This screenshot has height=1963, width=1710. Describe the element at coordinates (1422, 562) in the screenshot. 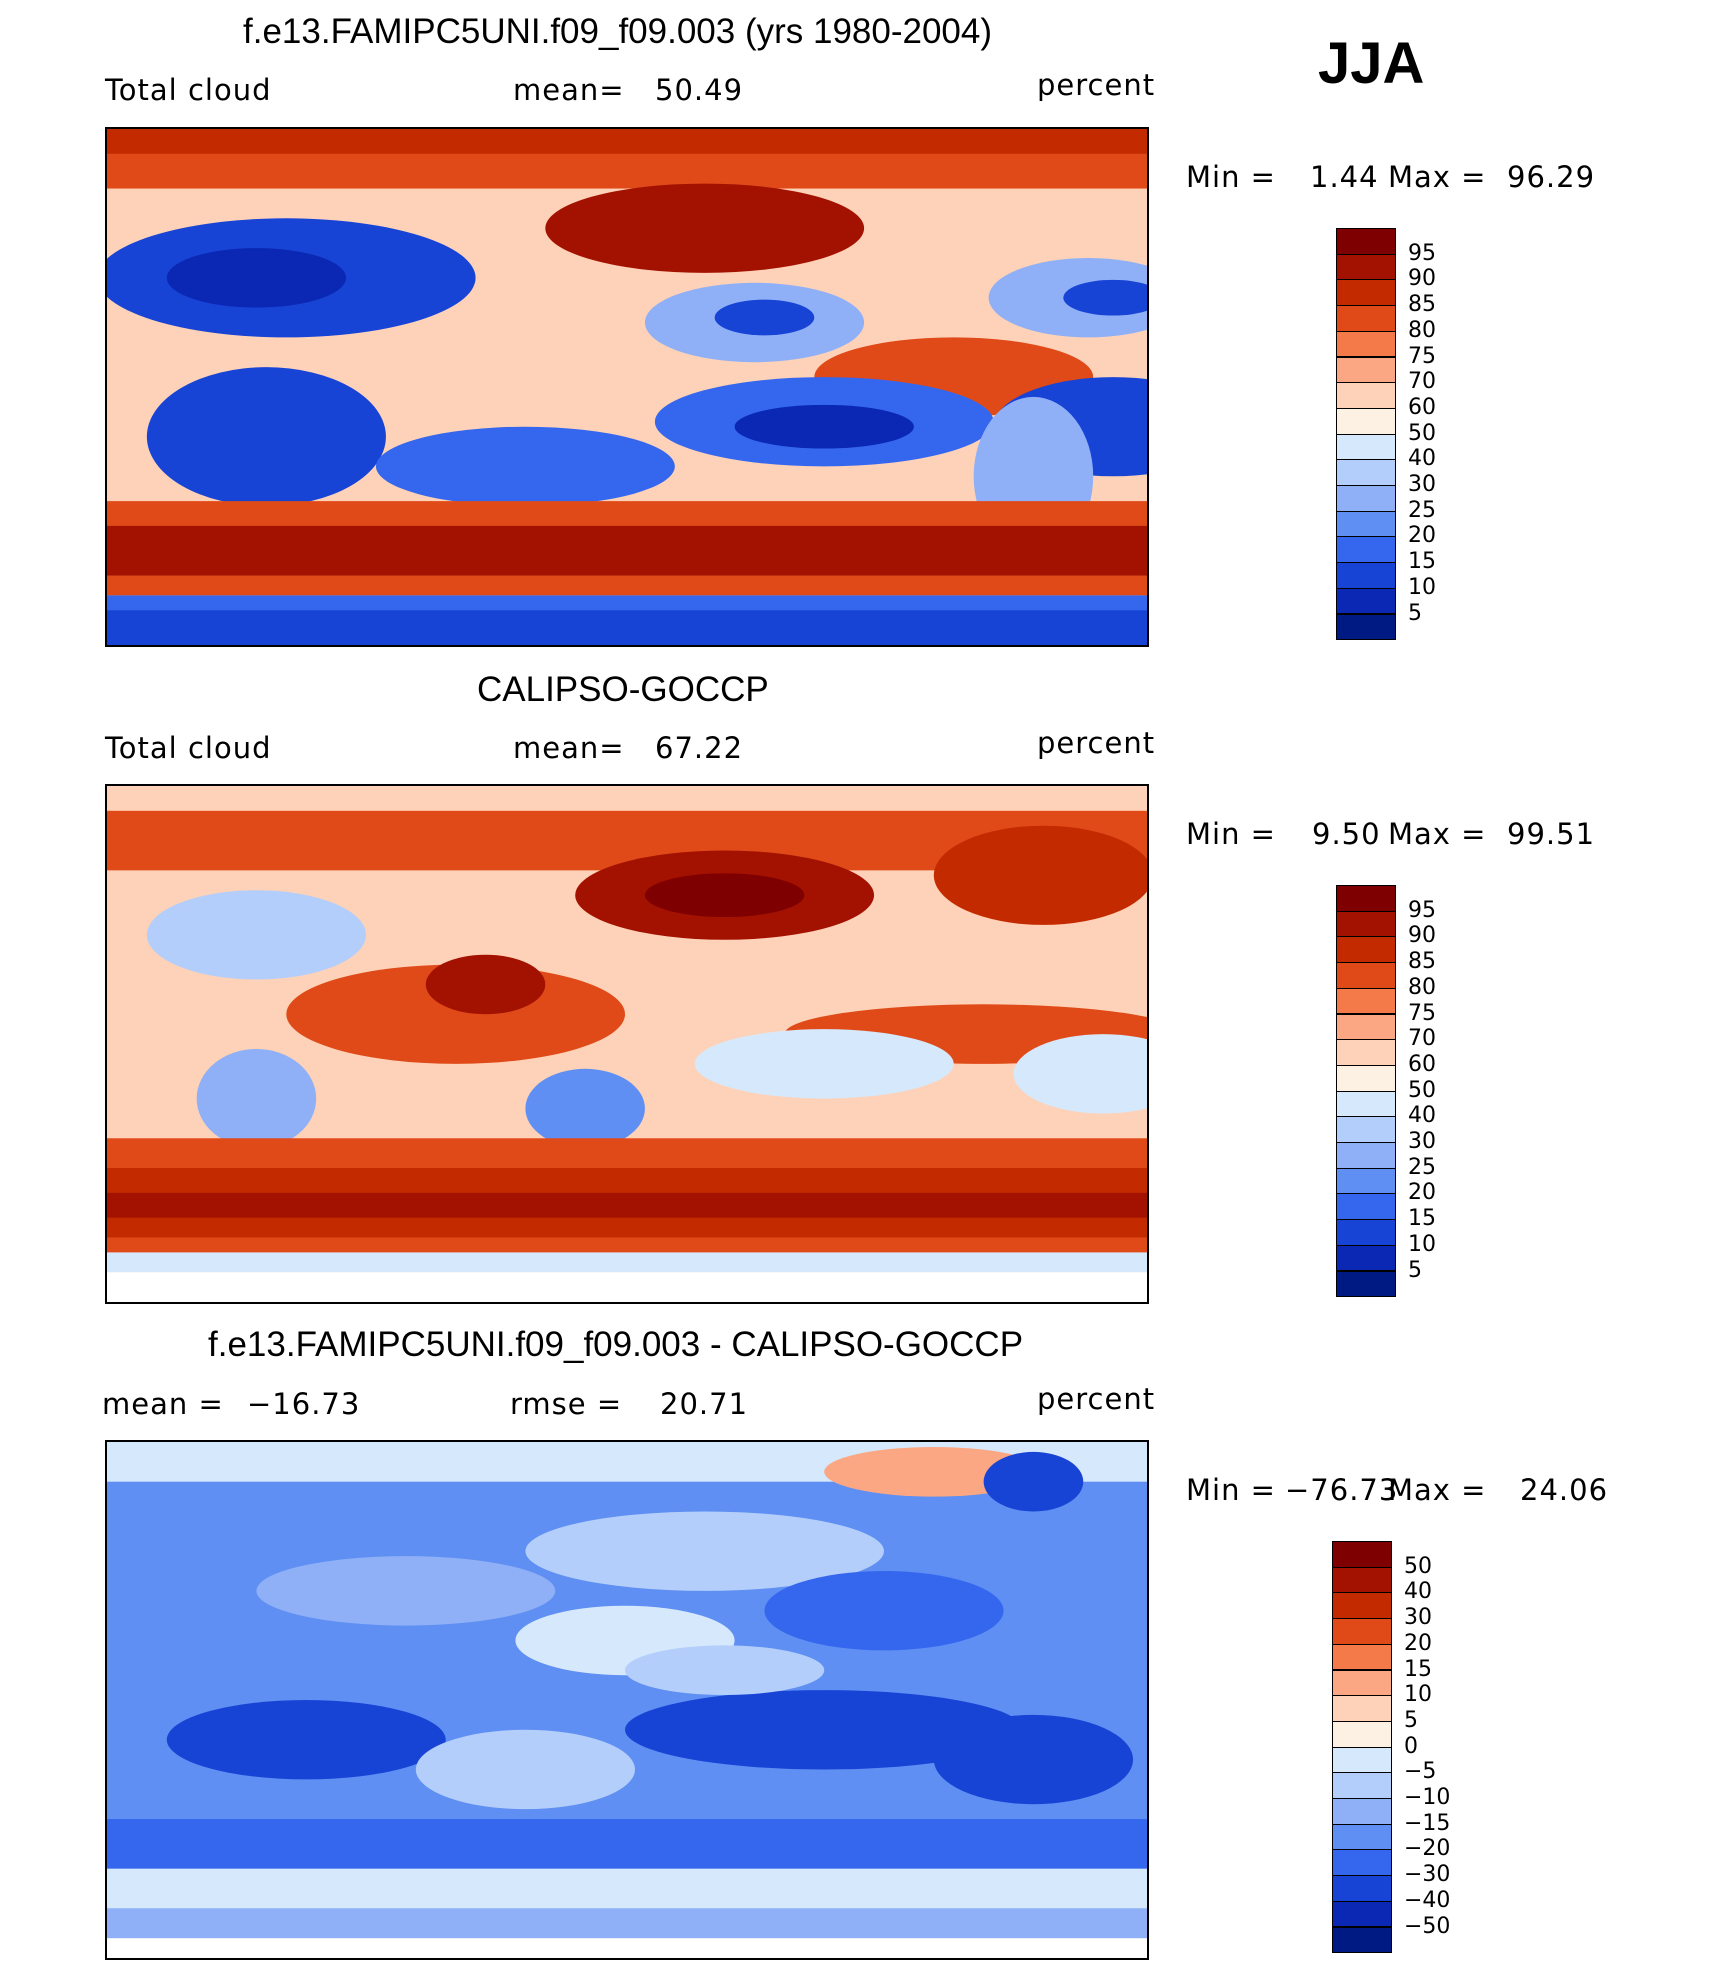

I see `colorbar-1-tick-label: 15` at that location.